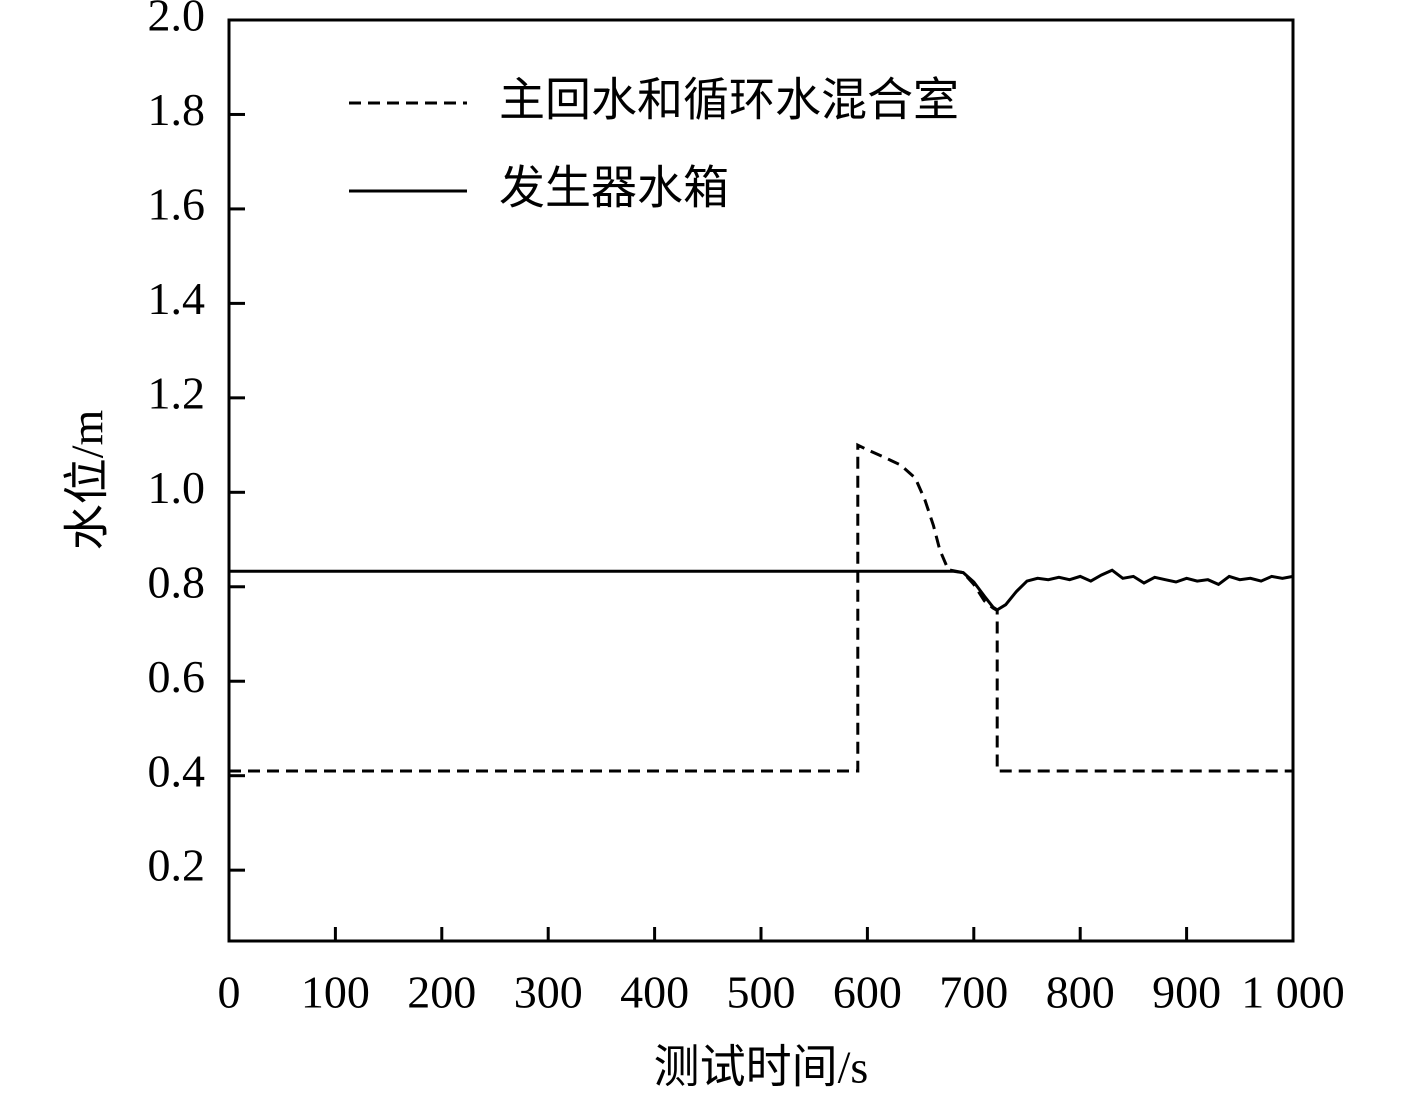 The height and width of the screenshot is (1099, 1417). I want to click on x-tick-label: 300, so click(548, 992).